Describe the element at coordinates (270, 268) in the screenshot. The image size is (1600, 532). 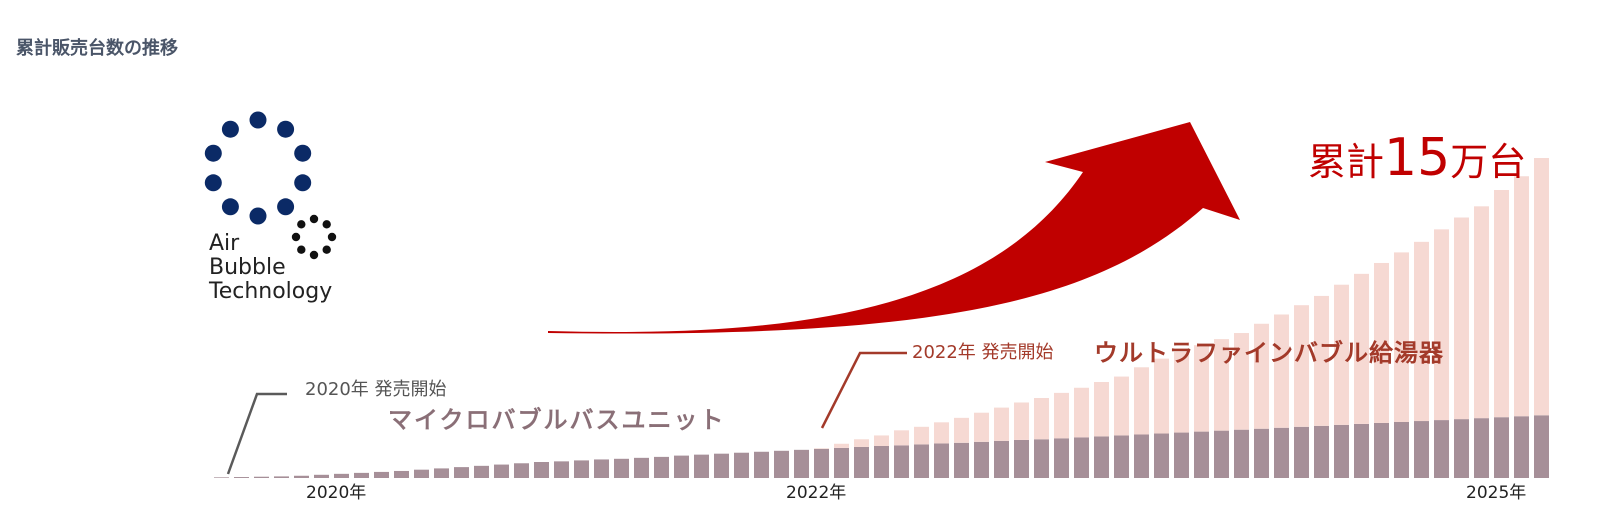
I see `logo-text: Air Bubble Technology` at that location.